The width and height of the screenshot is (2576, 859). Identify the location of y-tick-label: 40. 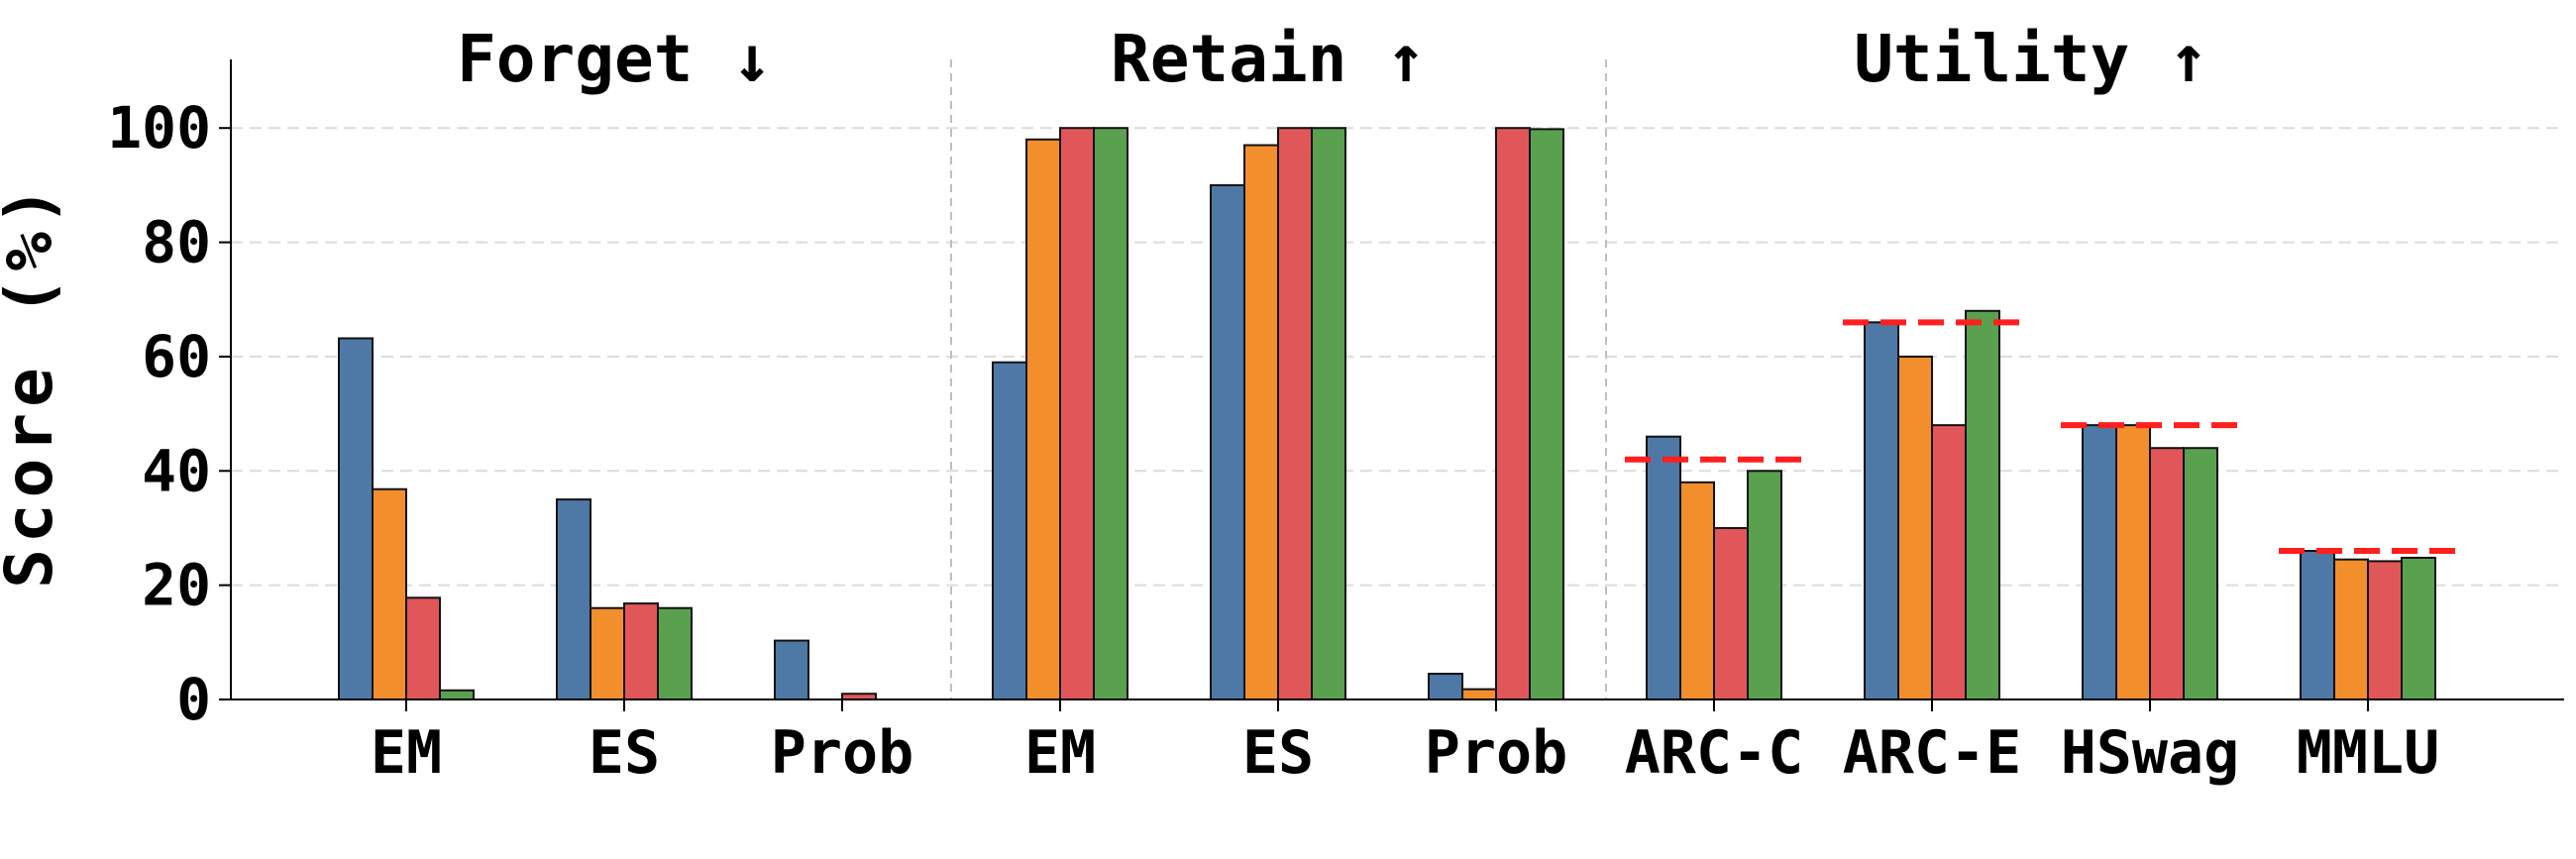
(176, 470).